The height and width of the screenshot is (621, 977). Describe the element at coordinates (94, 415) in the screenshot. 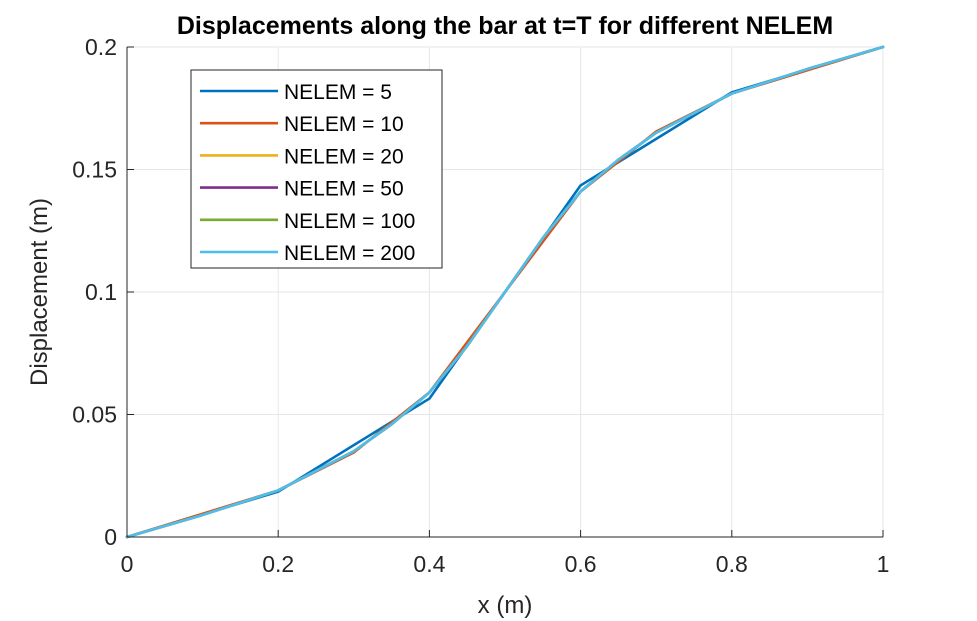

I see `y-tick-label: 0.05` at that location.